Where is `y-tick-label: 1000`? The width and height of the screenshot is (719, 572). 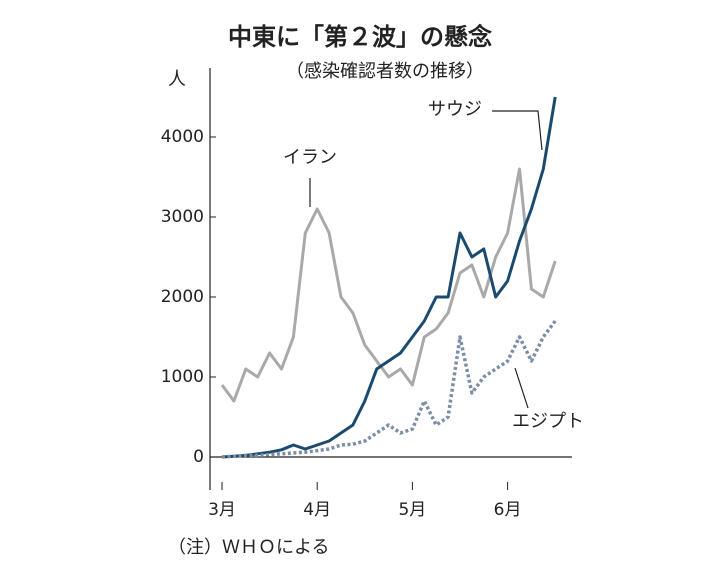
y-tick-label: 1000 is located at coordinates (182, 377).